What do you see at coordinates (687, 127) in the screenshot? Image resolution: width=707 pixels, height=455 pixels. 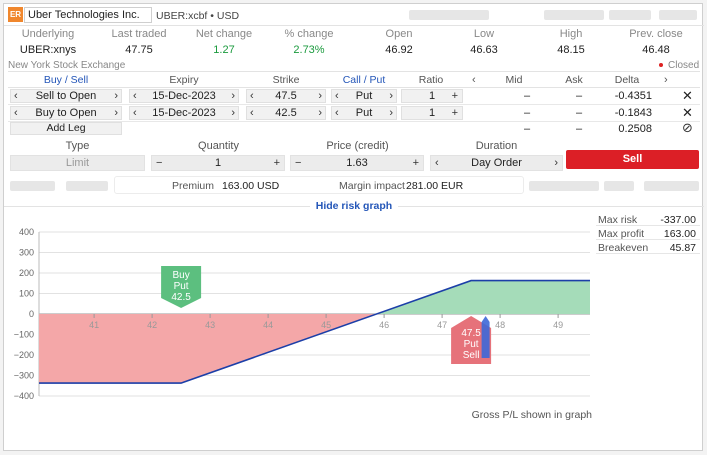 I see `clear-icon: ⊘` at bounding box center [687, 127].